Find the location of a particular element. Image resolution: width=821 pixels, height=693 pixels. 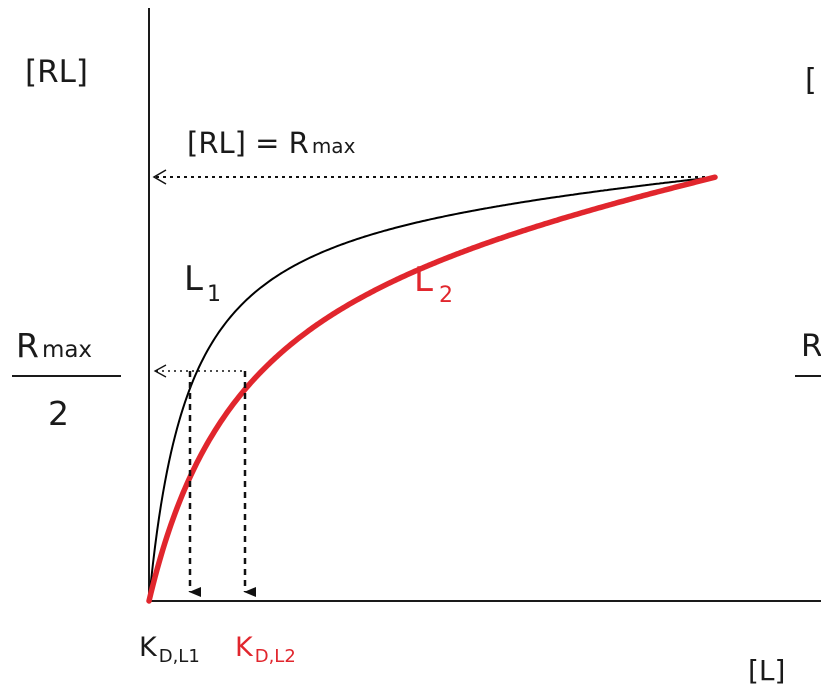

half-label-denominator: 2 is located at coordinates (58, 413).